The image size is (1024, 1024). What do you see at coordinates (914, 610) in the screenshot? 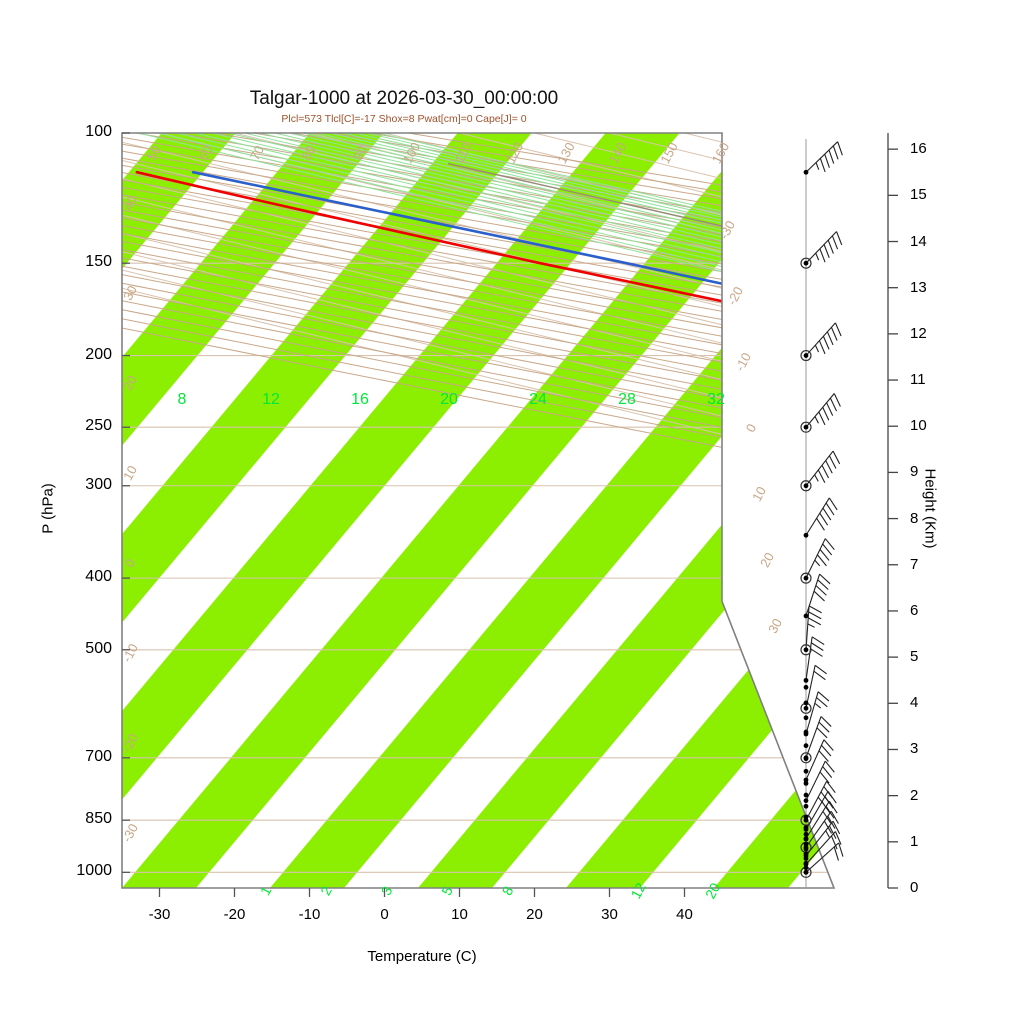
I see `height-tick-label: 6` at bounding box center [914, 610].